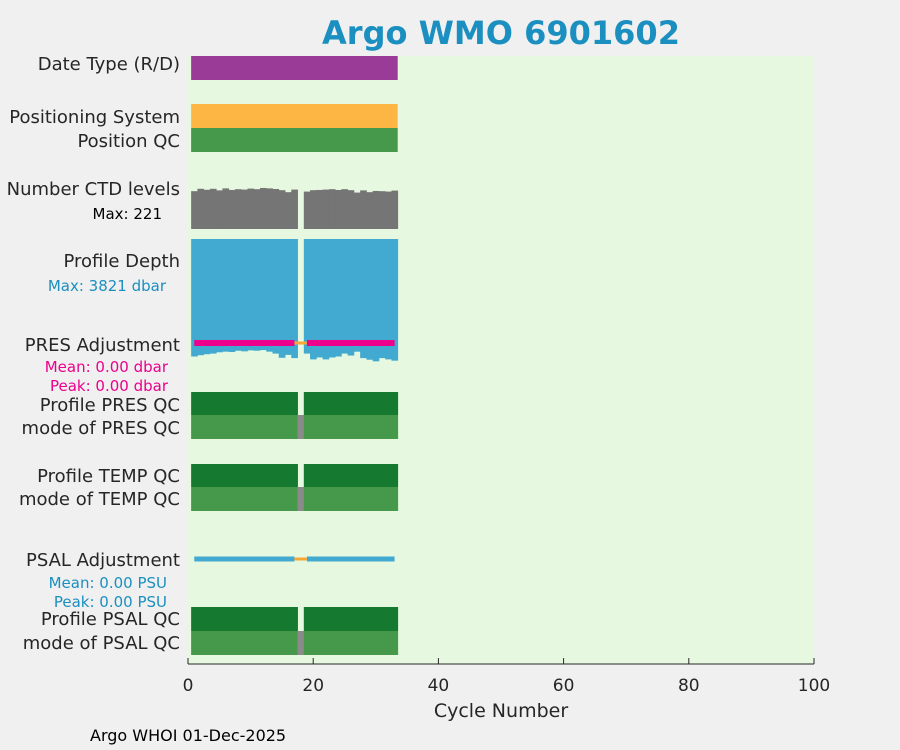  Describe the element at coordinates (294, 68) in the screenshot. I see `bar-date-type` at that location.